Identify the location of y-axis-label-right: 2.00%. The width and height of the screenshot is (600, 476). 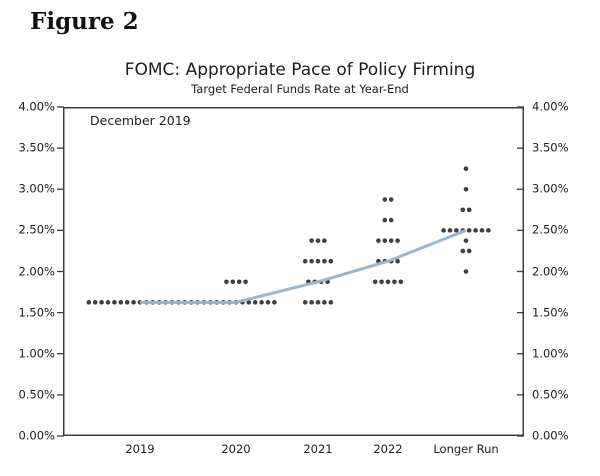
(550, 270).